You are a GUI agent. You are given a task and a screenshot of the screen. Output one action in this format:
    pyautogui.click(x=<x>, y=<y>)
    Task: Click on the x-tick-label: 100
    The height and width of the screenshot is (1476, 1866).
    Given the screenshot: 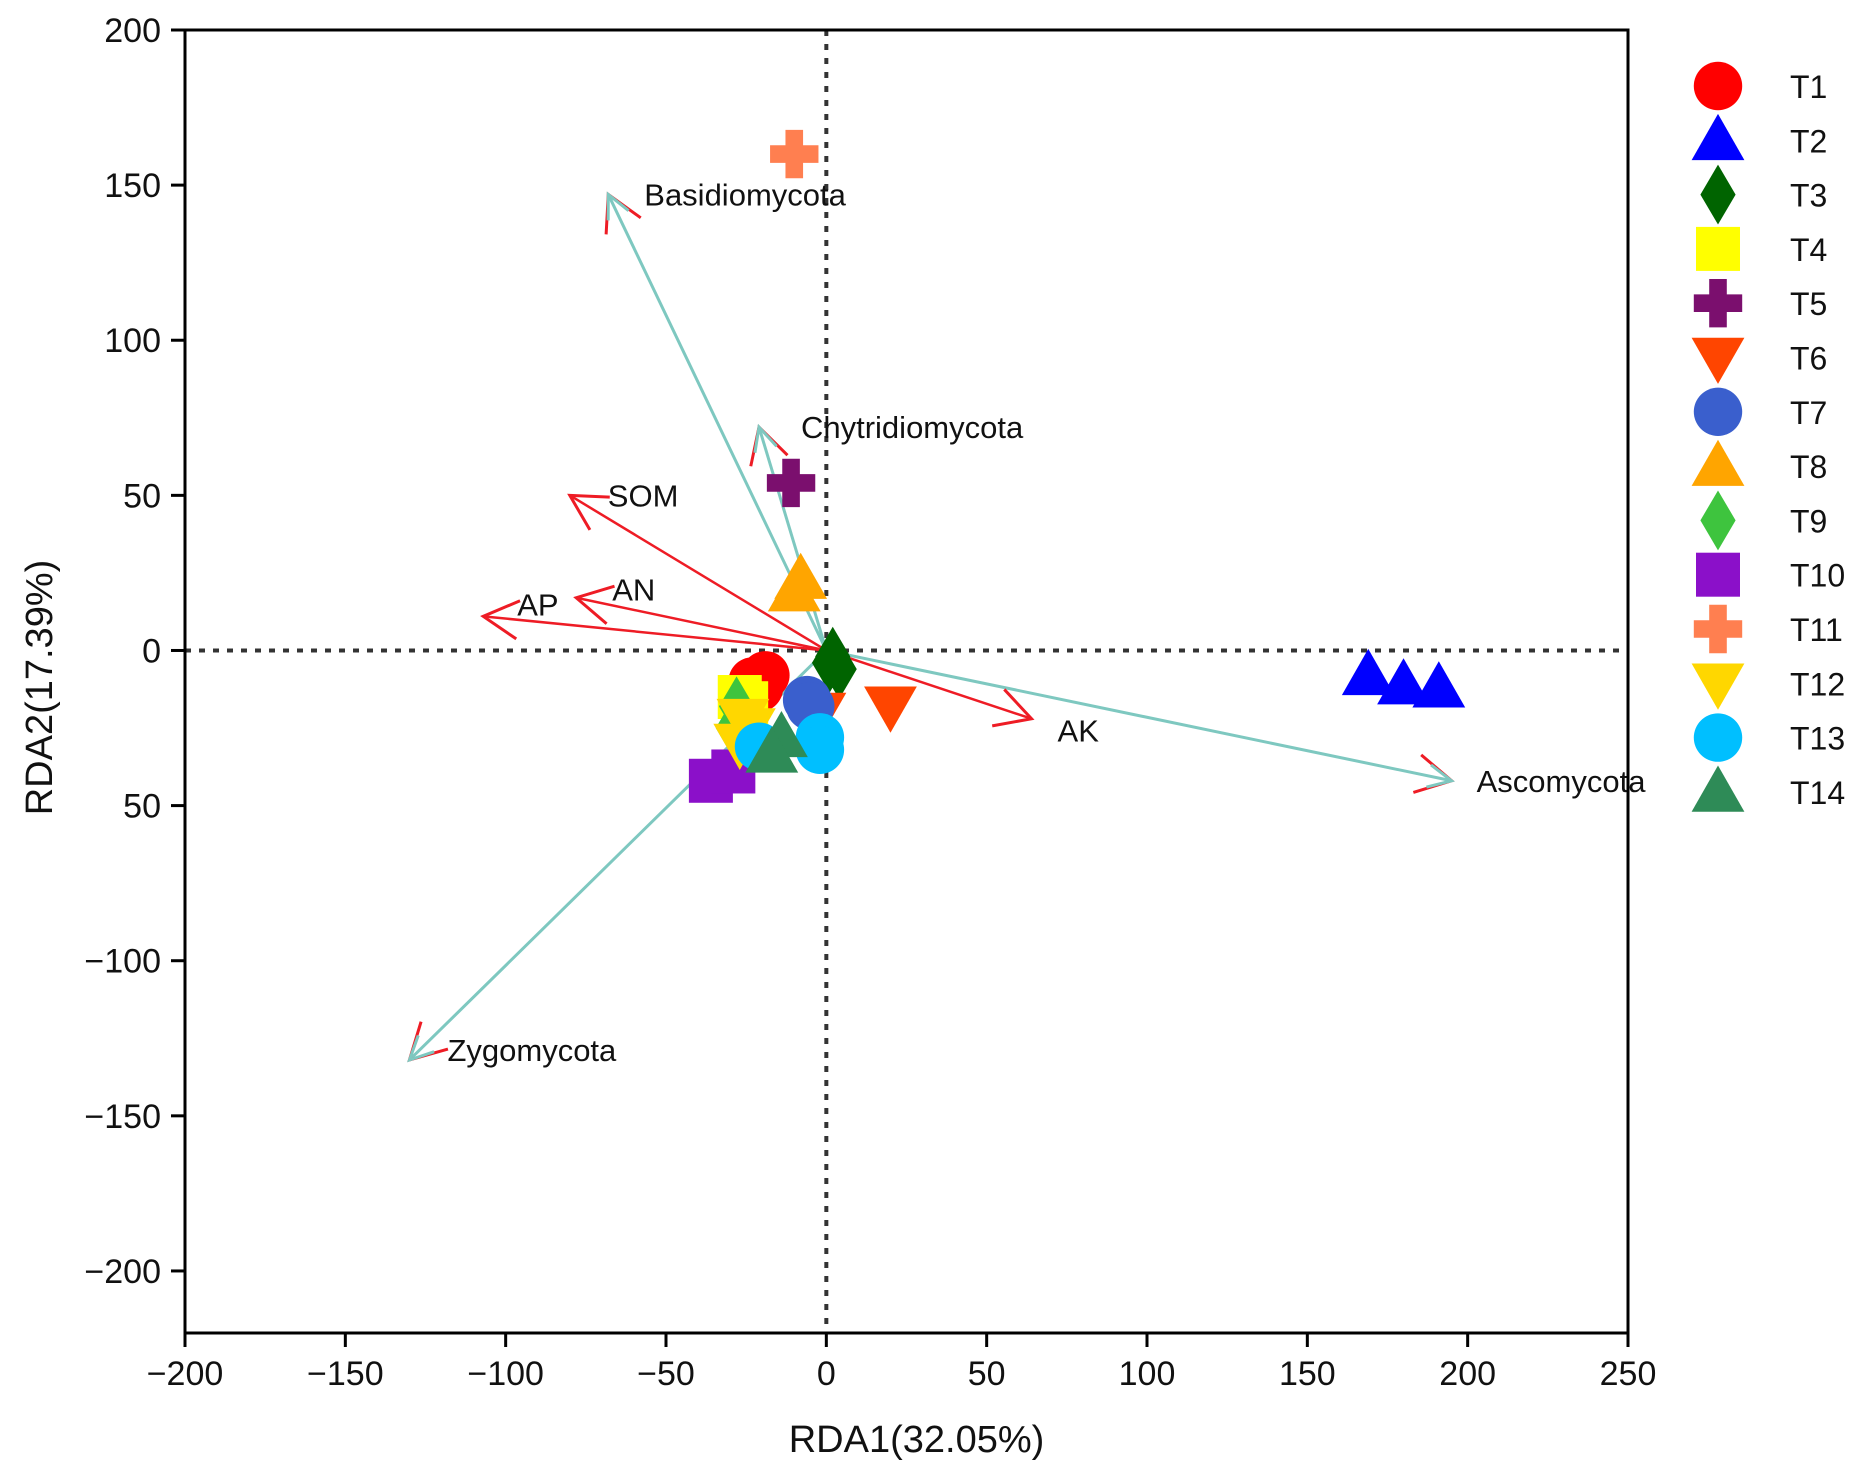 What is the action you would take?
    pyautogui.click(x=1147, y=1374)
    